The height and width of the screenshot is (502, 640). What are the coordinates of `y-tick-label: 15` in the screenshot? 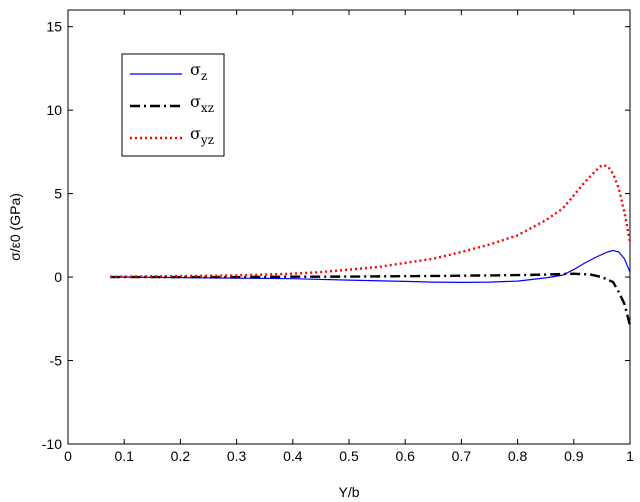 It's located at (54, 27).